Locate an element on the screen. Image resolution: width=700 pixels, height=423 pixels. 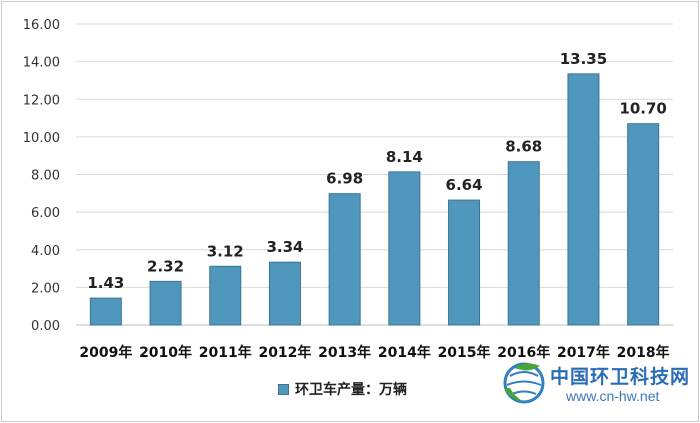
x-tick-label: 2013年 is located at coordinates (344, 352).